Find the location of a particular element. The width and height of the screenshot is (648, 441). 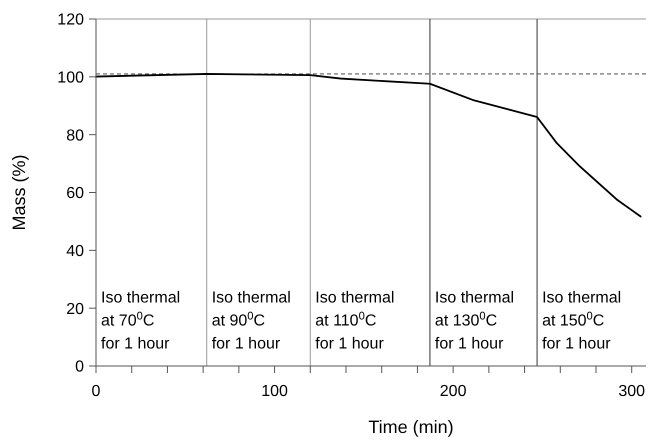

y-tick-label: 0 is located at coordinates (79, 367).